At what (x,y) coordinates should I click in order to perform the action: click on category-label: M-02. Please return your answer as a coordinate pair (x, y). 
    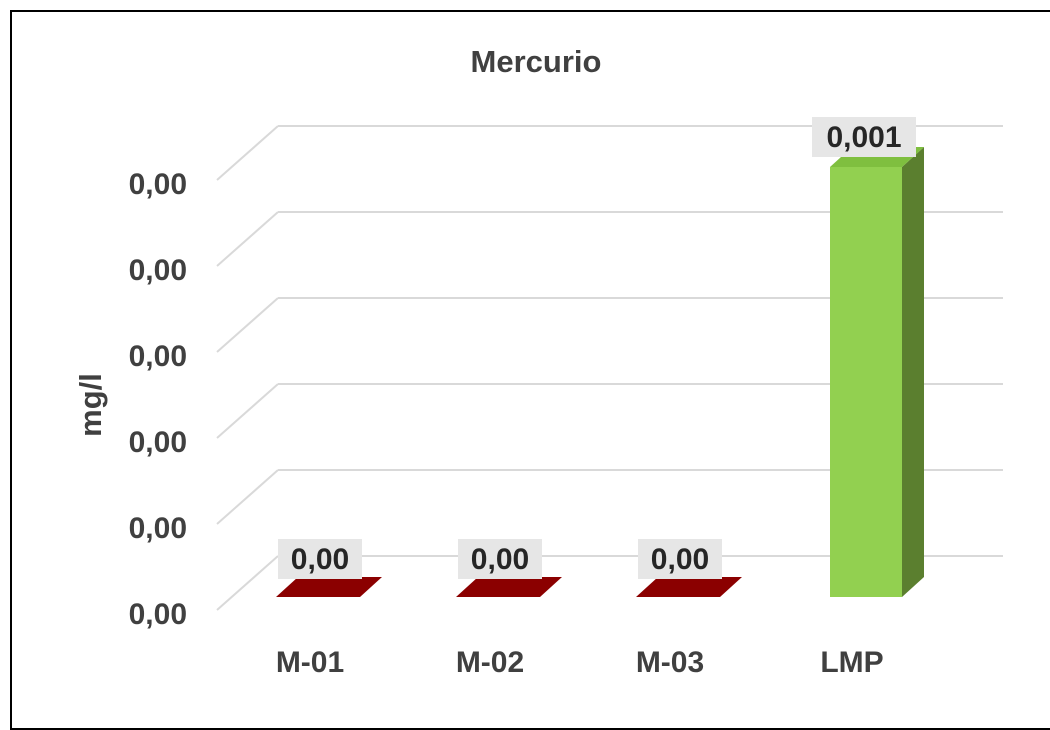
    Looking at the image, I should click on (490, 662).